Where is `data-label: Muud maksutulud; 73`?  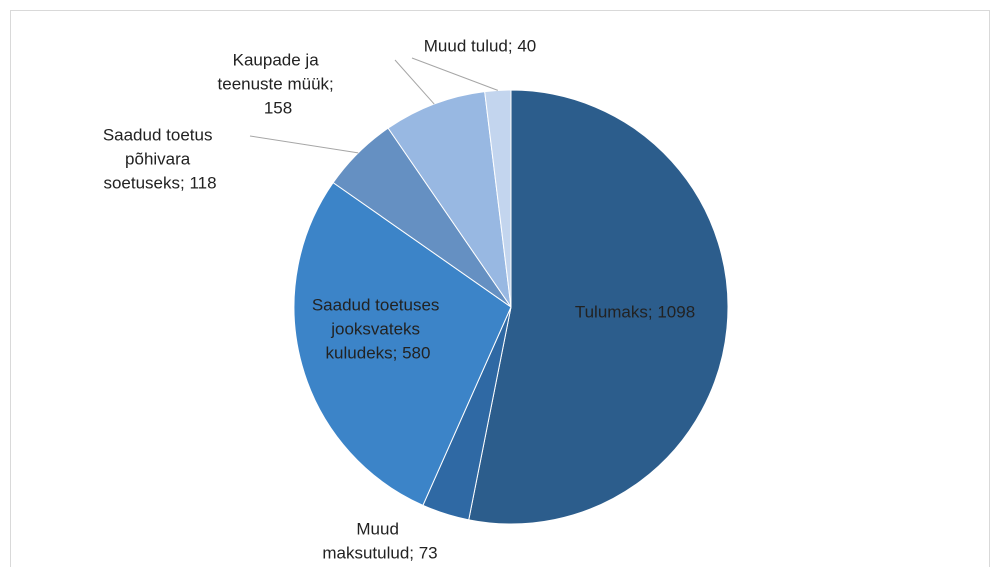 data-label: Muud maksutulud; 73 is located at coordinates (379, 540).